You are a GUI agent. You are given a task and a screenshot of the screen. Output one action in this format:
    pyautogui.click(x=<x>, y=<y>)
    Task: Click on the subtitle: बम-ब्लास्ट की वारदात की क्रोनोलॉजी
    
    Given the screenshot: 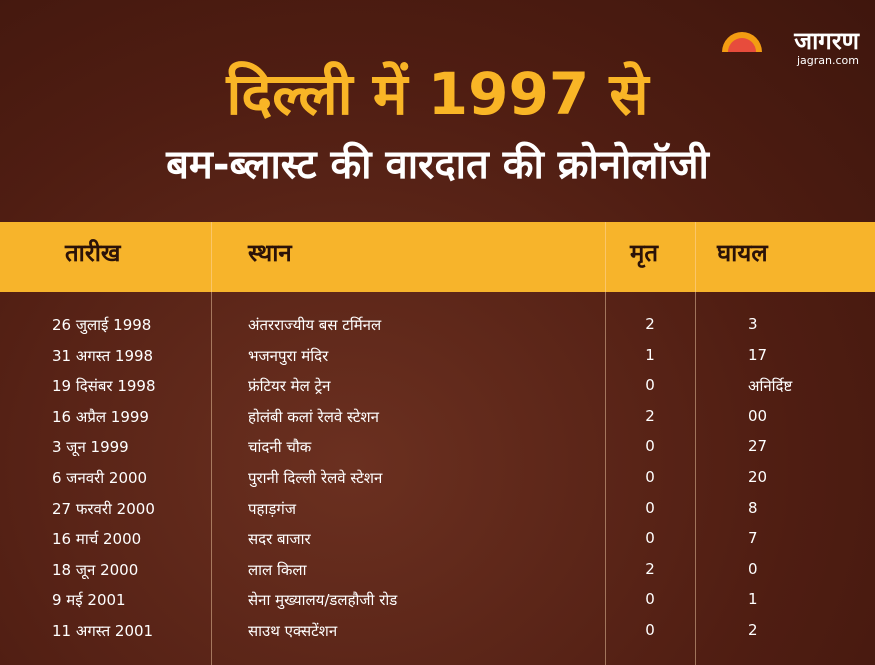 What is the action you would take?
    pyautogui.click(x=437, y=165)
    